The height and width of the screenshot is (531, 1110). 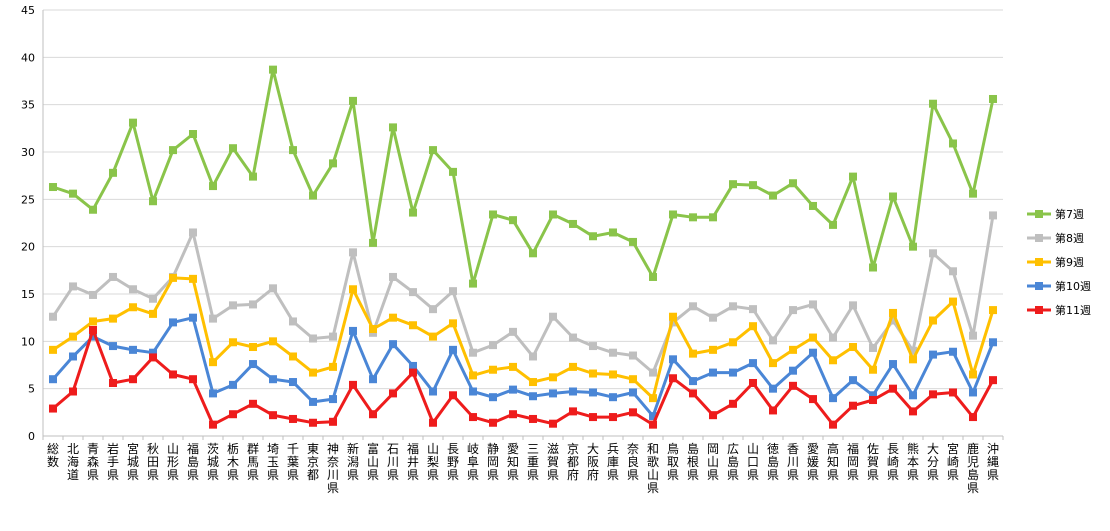 I want to click on y-tick-label: 15, so click(x=28, y=294).